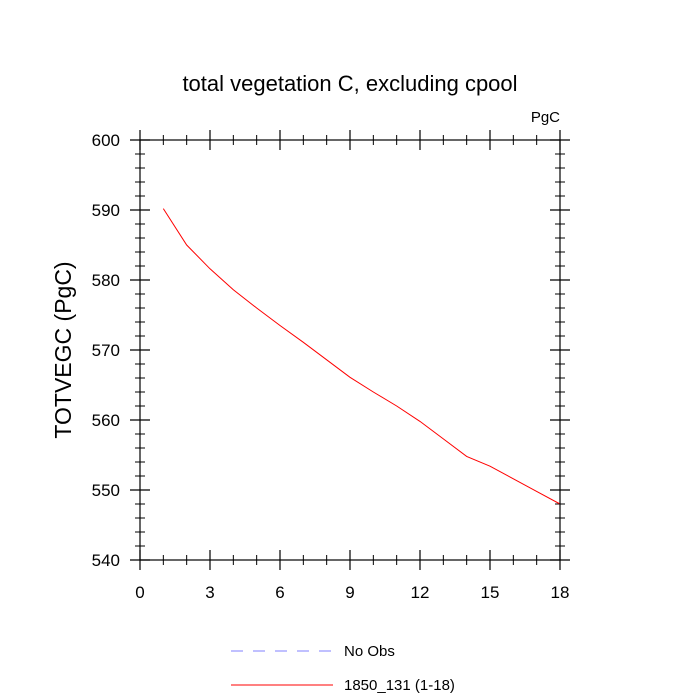 The width and height of the screenshot is (700, 700). Describe the element at coordinates (349, 83) in the screenshot. I see `chart-title: total vegetation C, excluding cpool` at that location.